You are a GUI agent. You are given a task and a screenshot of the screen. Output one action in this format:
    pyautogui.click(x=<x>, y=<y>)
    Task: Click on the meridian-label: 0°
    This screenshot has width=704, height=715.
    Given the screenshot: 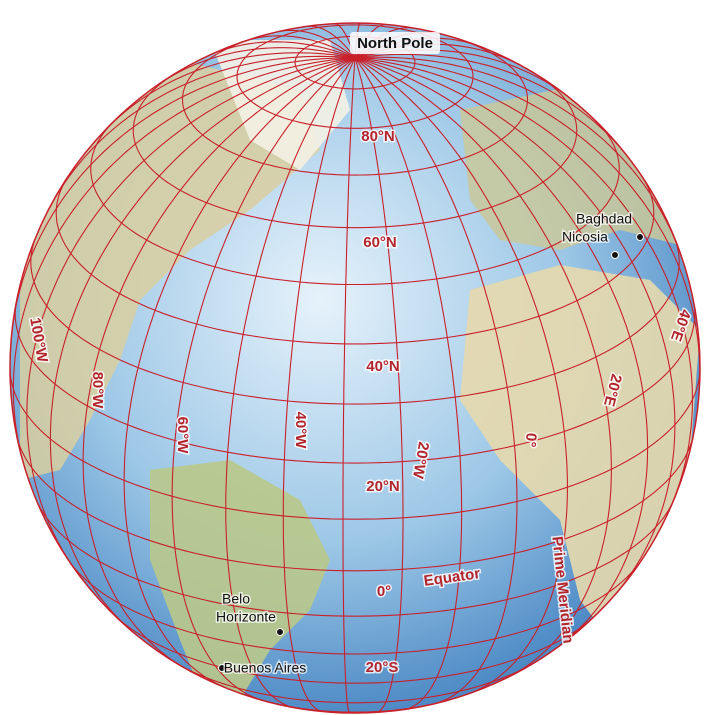 What is the action you would take?
    pyautogui.click(x=530, y=440)
    